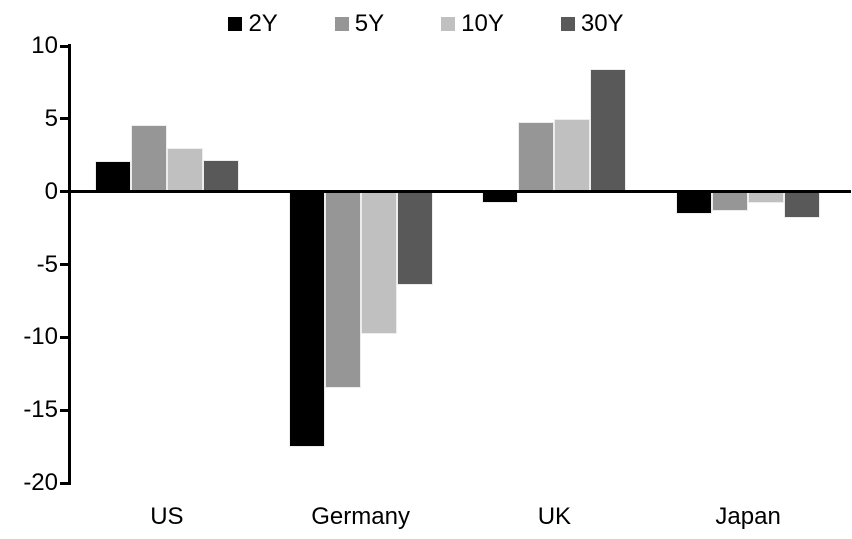 The width and height of the screenshot is (852, 539). I want to click on x-axis-label-uk: UK, so click(554, 516).